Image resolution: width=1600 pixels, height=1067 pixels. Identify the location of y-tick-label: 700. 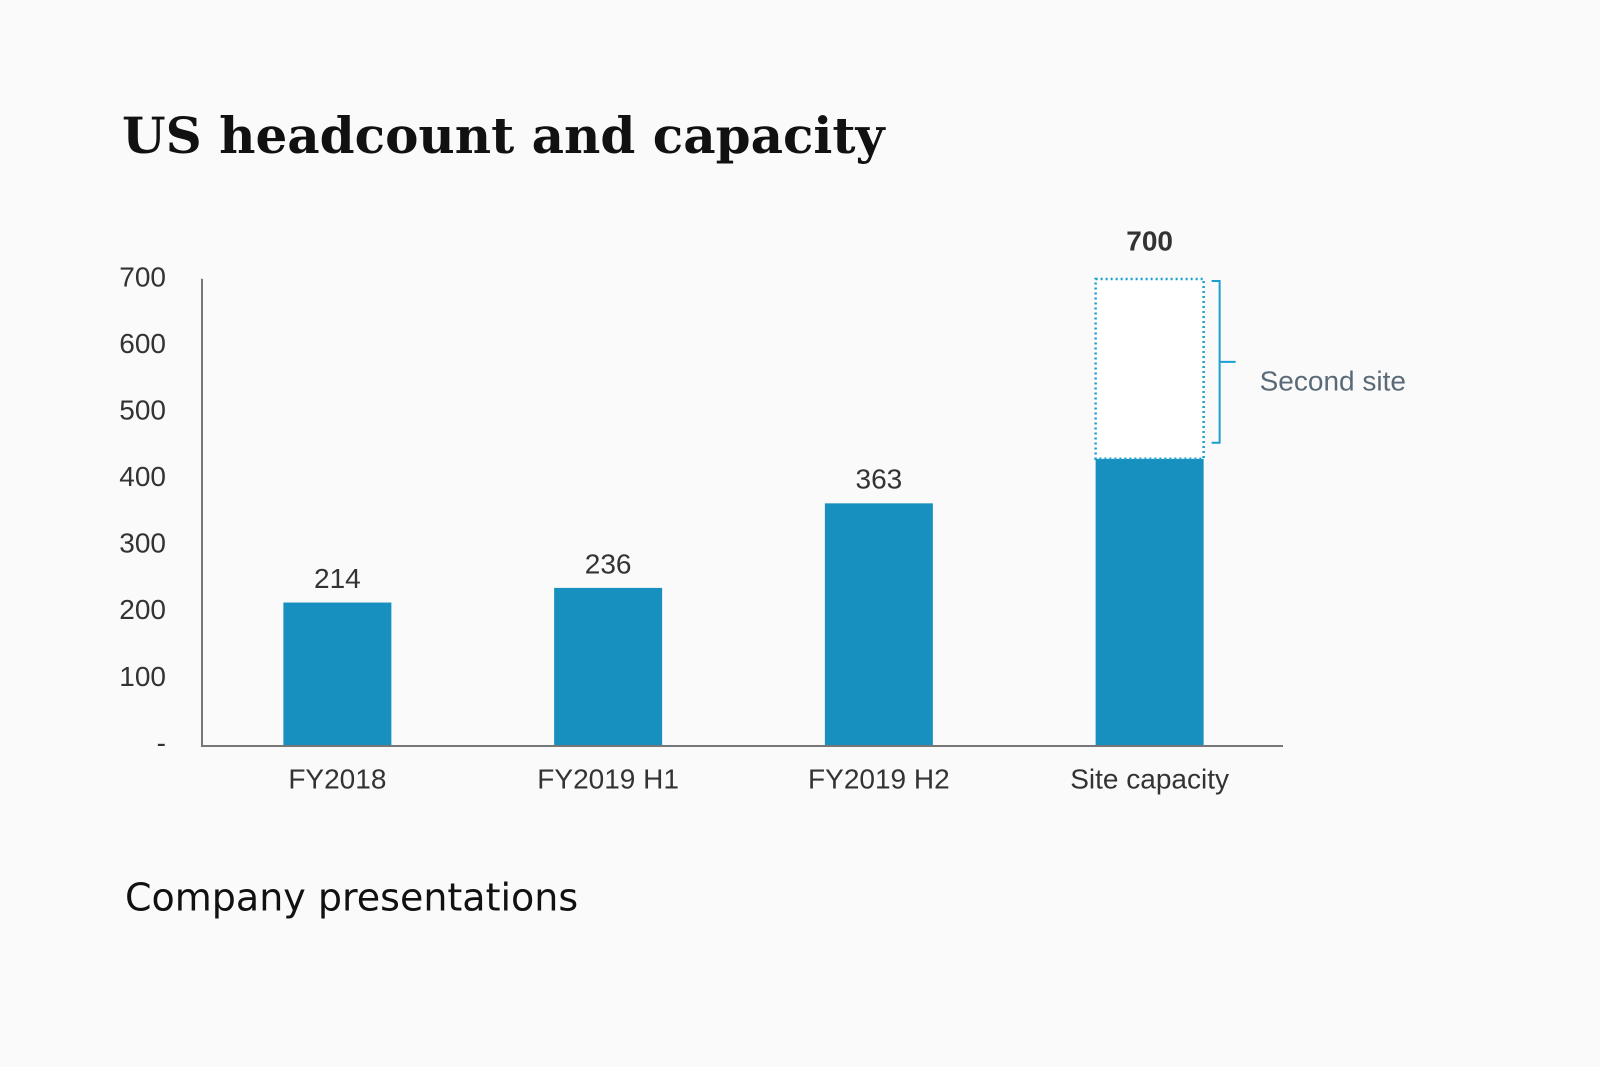
(142, 276).